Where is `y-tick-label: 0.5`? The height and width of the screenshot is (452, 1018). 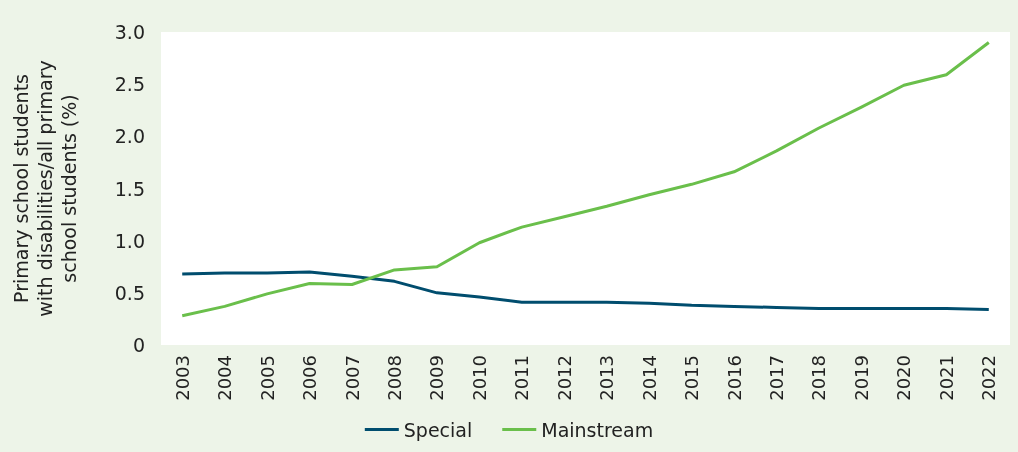
y-tick-label: 0.5 is located at coordinates (129, 292).